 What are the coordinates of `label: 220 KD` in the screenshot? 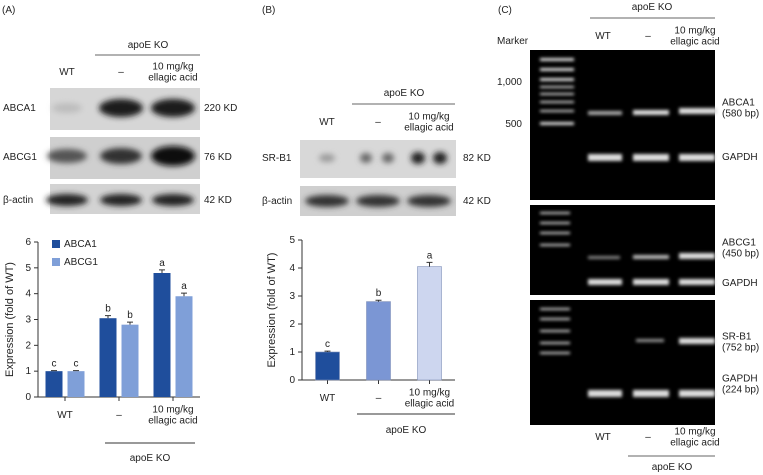 It's located at (220, 108).